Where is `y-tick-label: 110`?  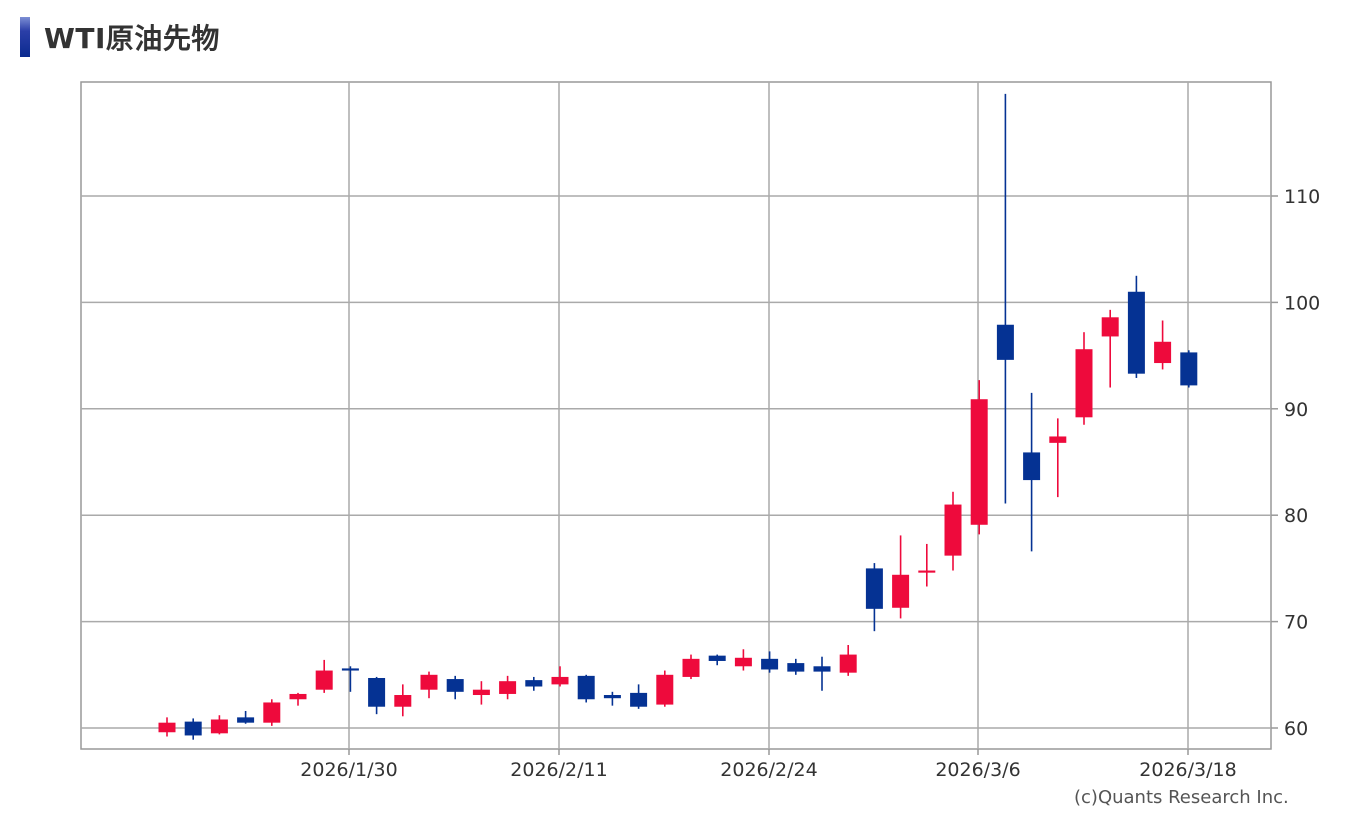
y-tick-label: 110 is located at coordinates (1302, 197).